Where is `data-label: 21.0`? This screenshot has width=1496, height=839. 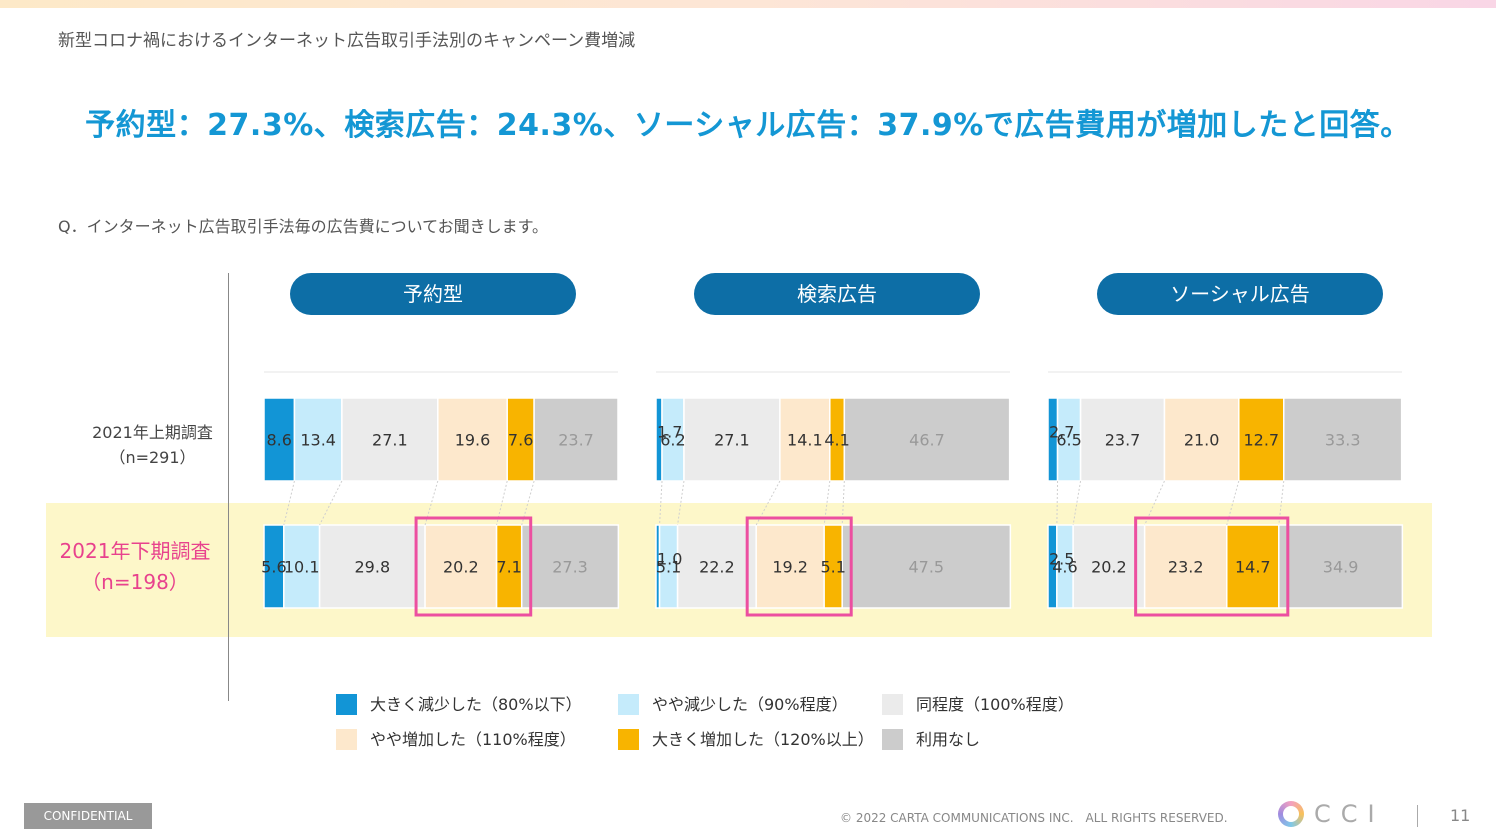 data-label: 21.0 is located at coordinates (1202, 440).